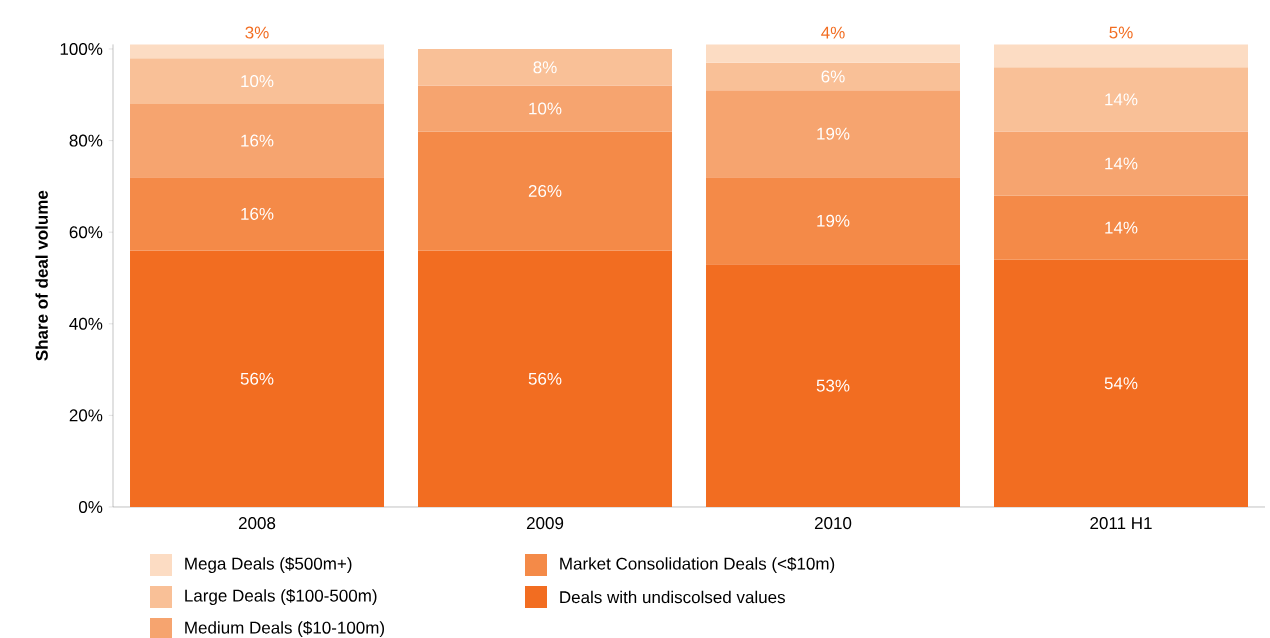  I want to click on data-label: 8%, so click(545, 67).